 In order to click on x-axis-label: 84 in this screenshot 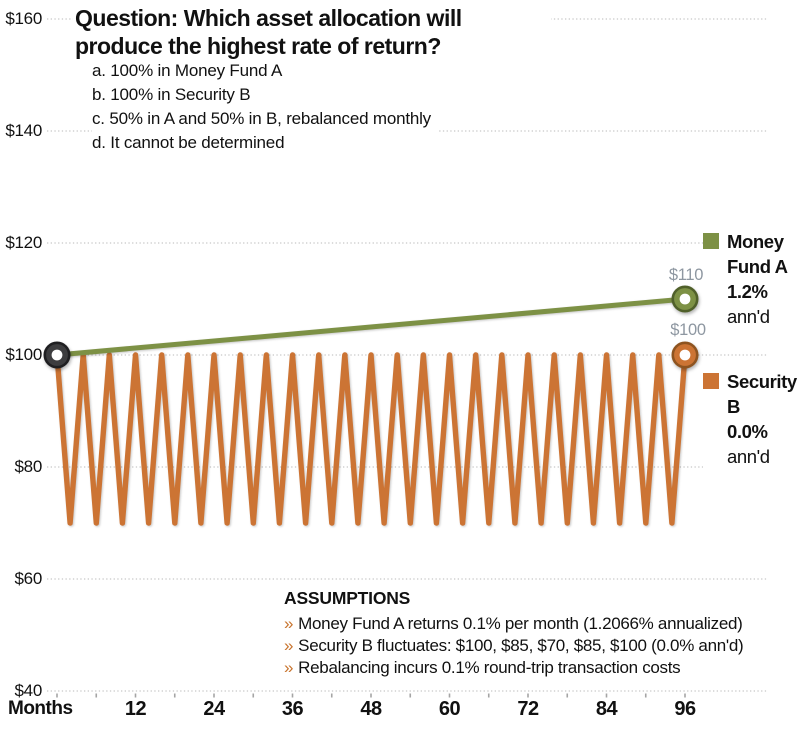, I will do `click(606, 709)`.